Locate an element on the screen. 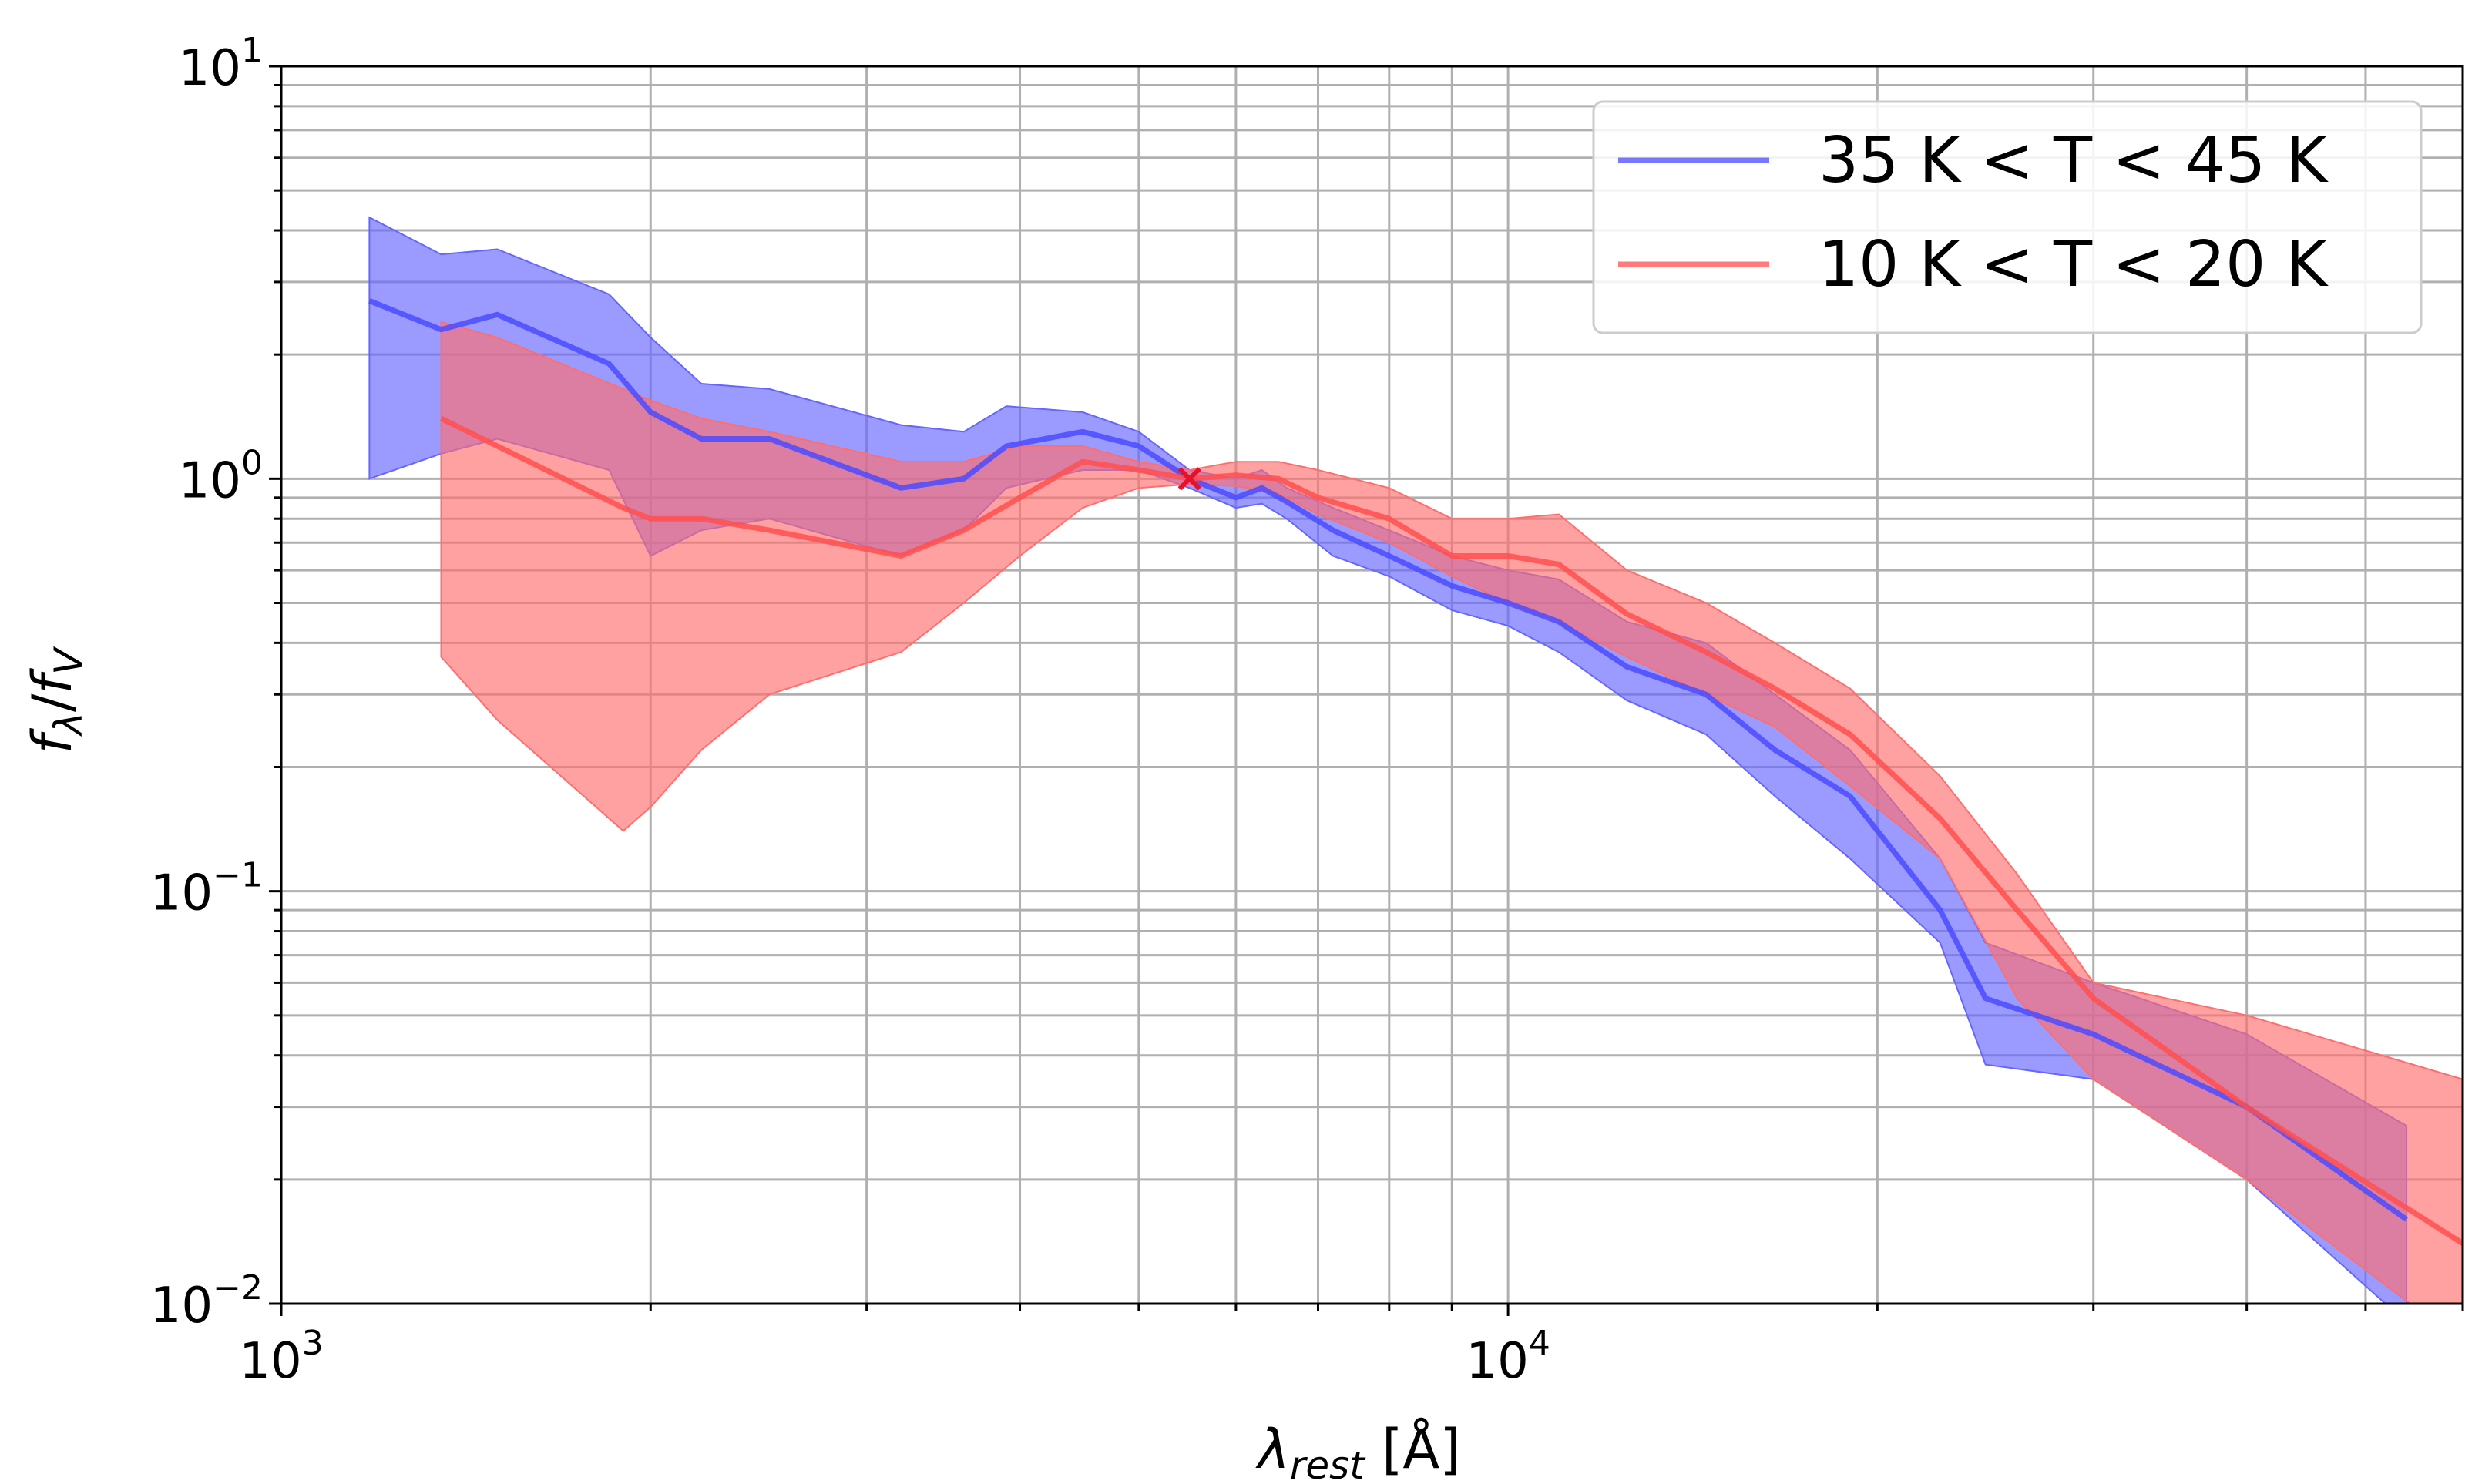 The width and height of the screenshot is (2492, 1484). normalization-marker is located at coordinates (1189, 479).